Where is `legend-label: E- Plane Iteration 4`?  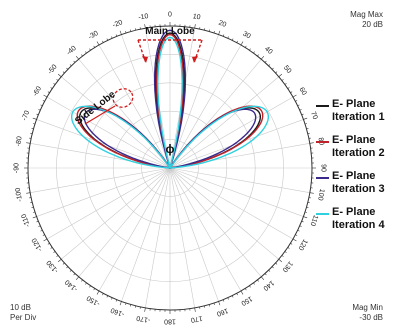
legend-label: E- Plane Iteration 4 is located at coordinates (369, 219).